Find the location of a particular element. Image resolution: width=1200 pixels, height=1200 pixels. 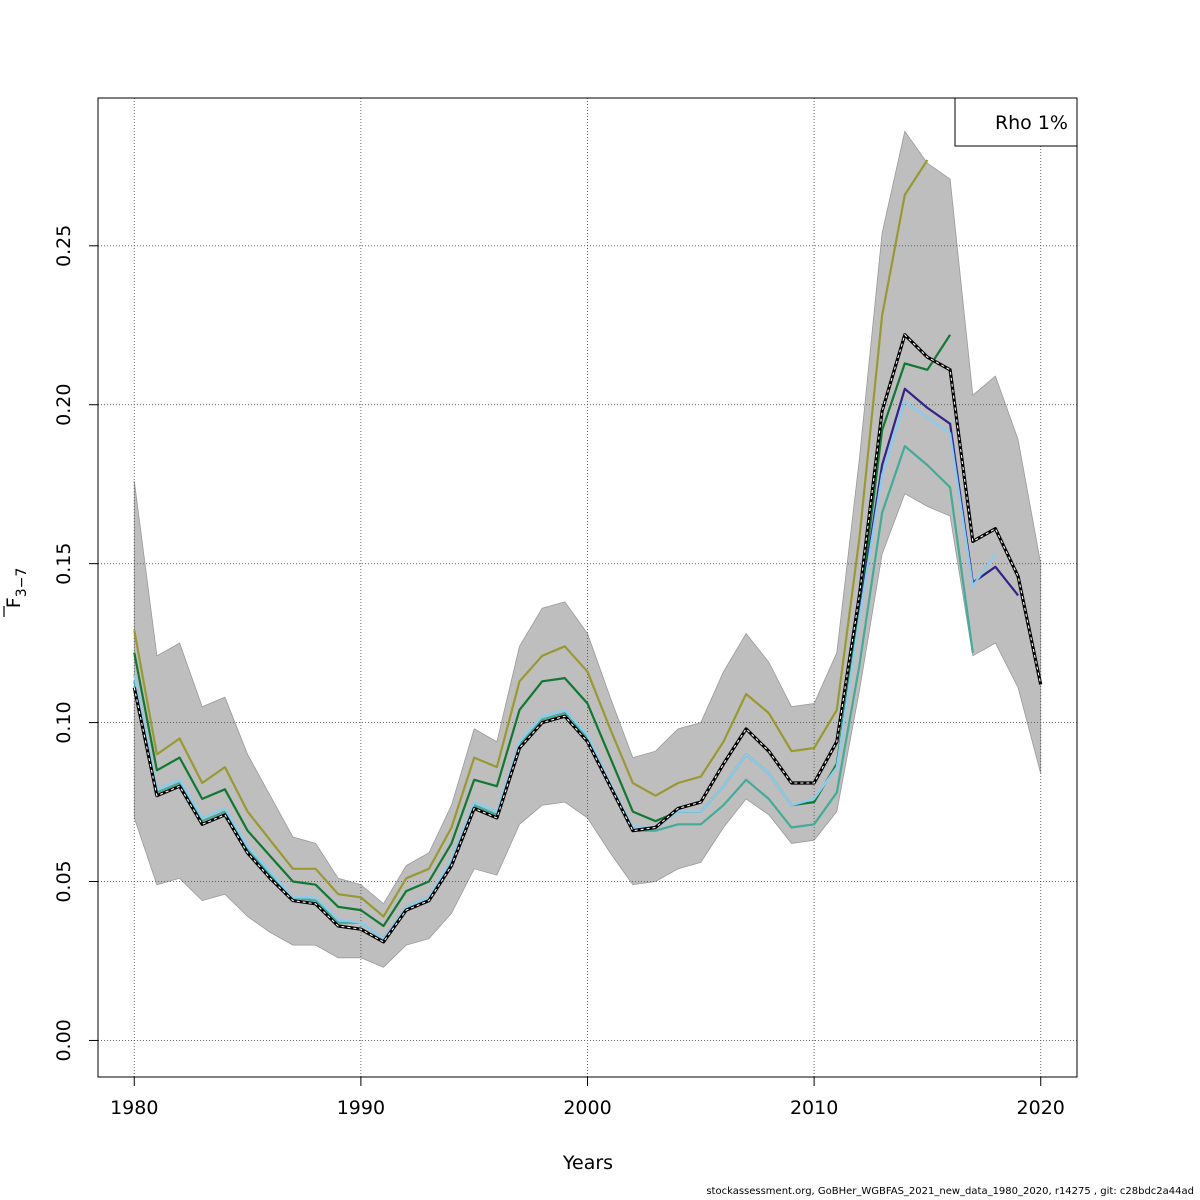

x-tick-label: 2010 is located at coordinates (814, 1108).